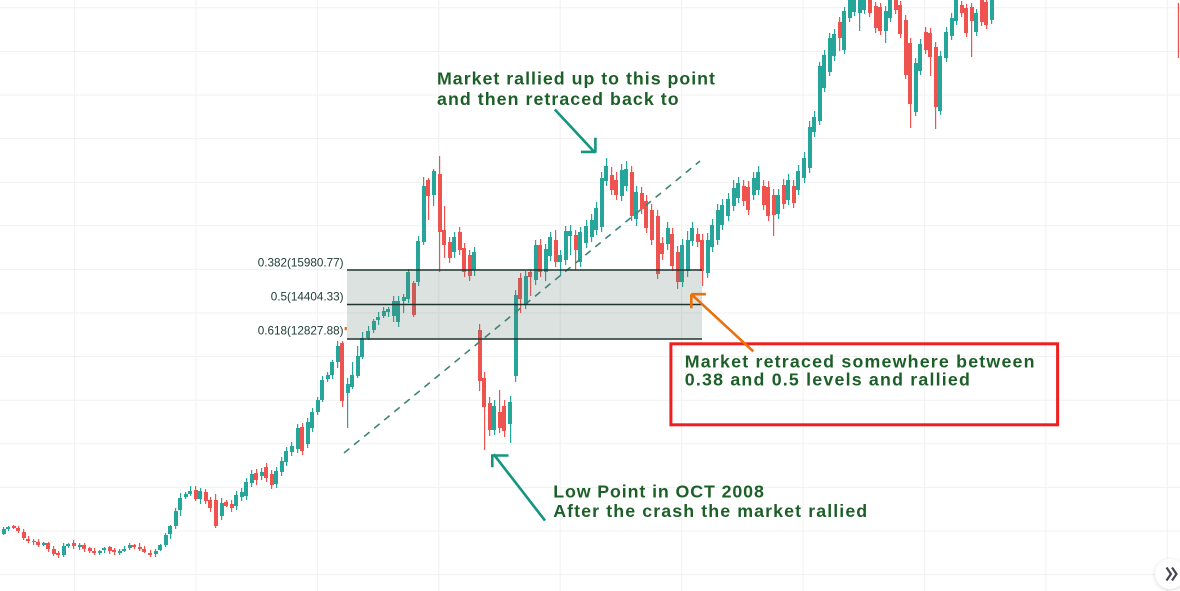 The height and width of the screenshot is (591, 1180). Describe the element at coordinates (307, 296) in the screenshot. I see `svg-text: 0.5(14404.33)` at that location.